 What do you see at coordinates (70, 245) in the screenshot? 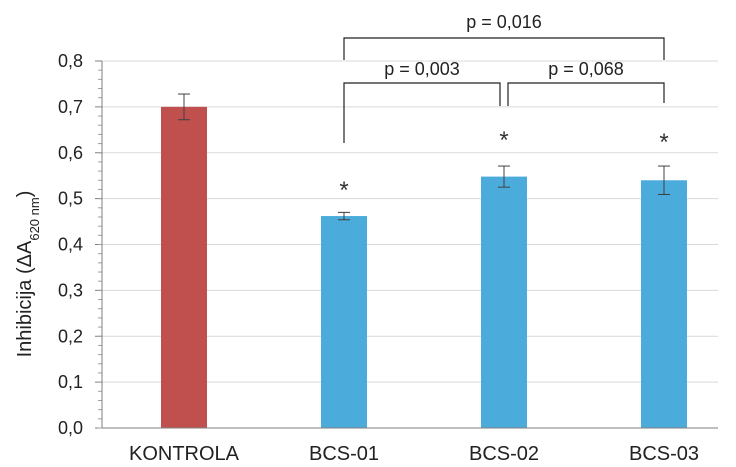
I see `y-tick-label-4: 0,4` at bounding box center [70, 245].